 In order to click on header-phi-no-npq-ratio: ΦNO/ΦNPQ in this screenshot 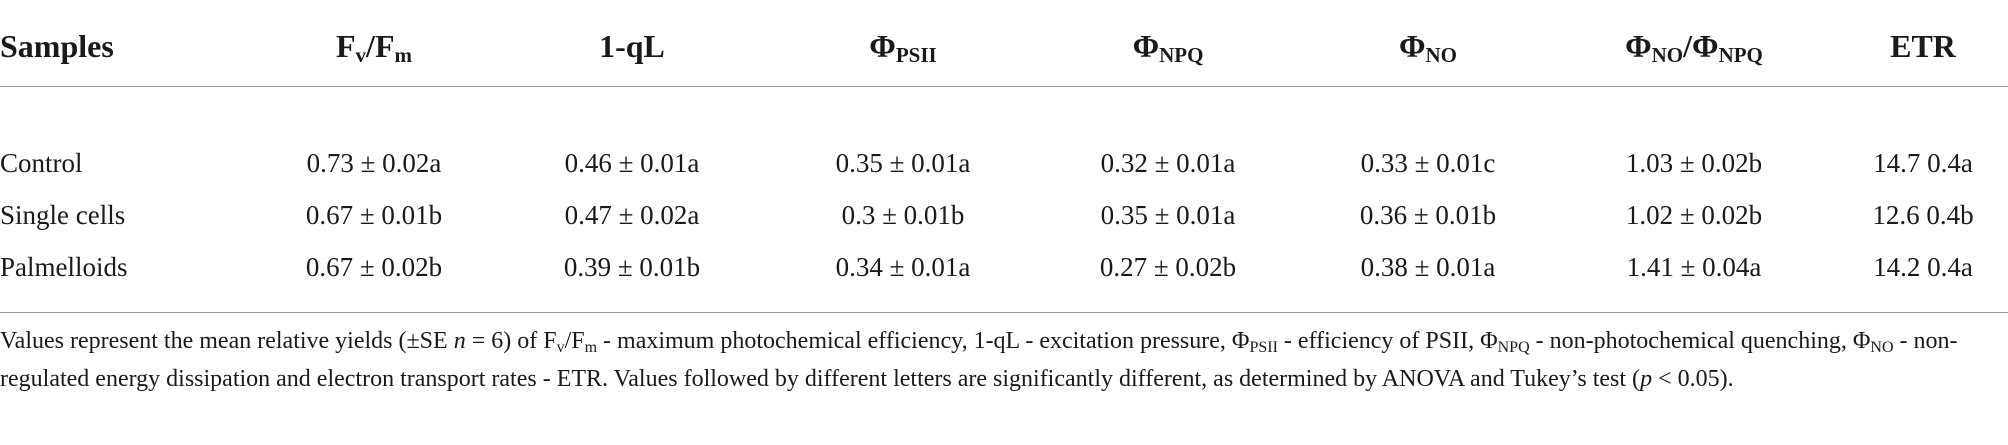, I will do `click(1694, 47)`.